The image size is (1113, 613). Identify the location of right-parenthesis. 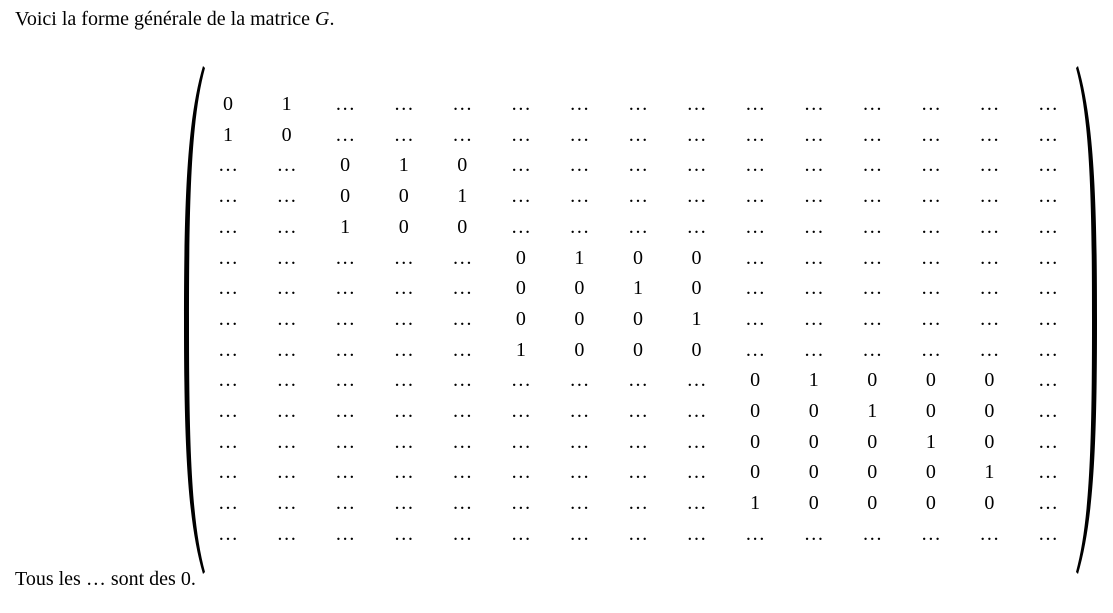
(1086, 320).